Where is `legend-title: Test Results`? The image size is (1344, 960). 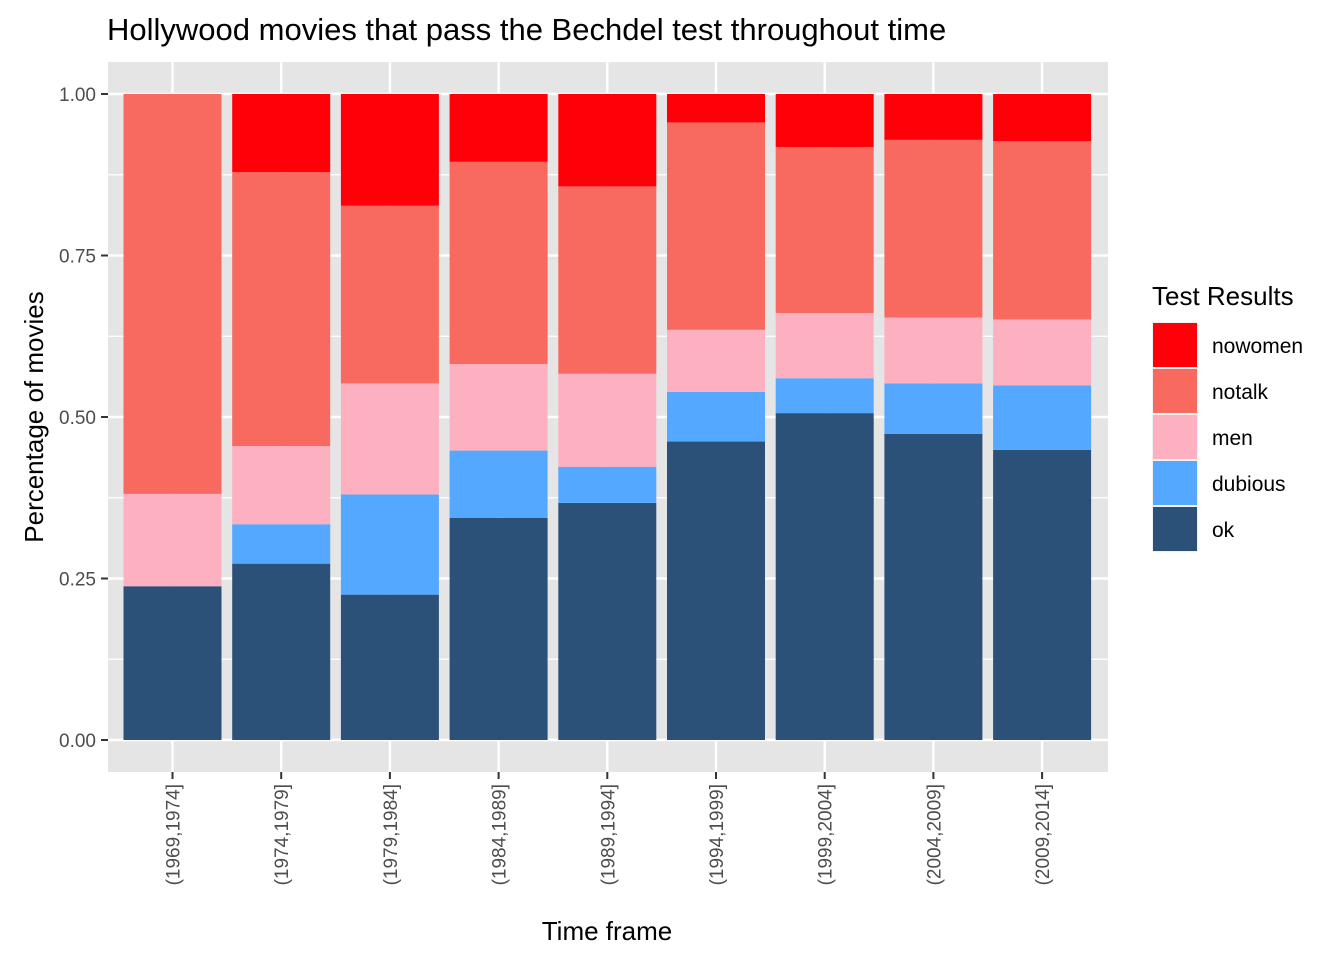
legend-title: Test Results is located at coordinates (1223, 296).